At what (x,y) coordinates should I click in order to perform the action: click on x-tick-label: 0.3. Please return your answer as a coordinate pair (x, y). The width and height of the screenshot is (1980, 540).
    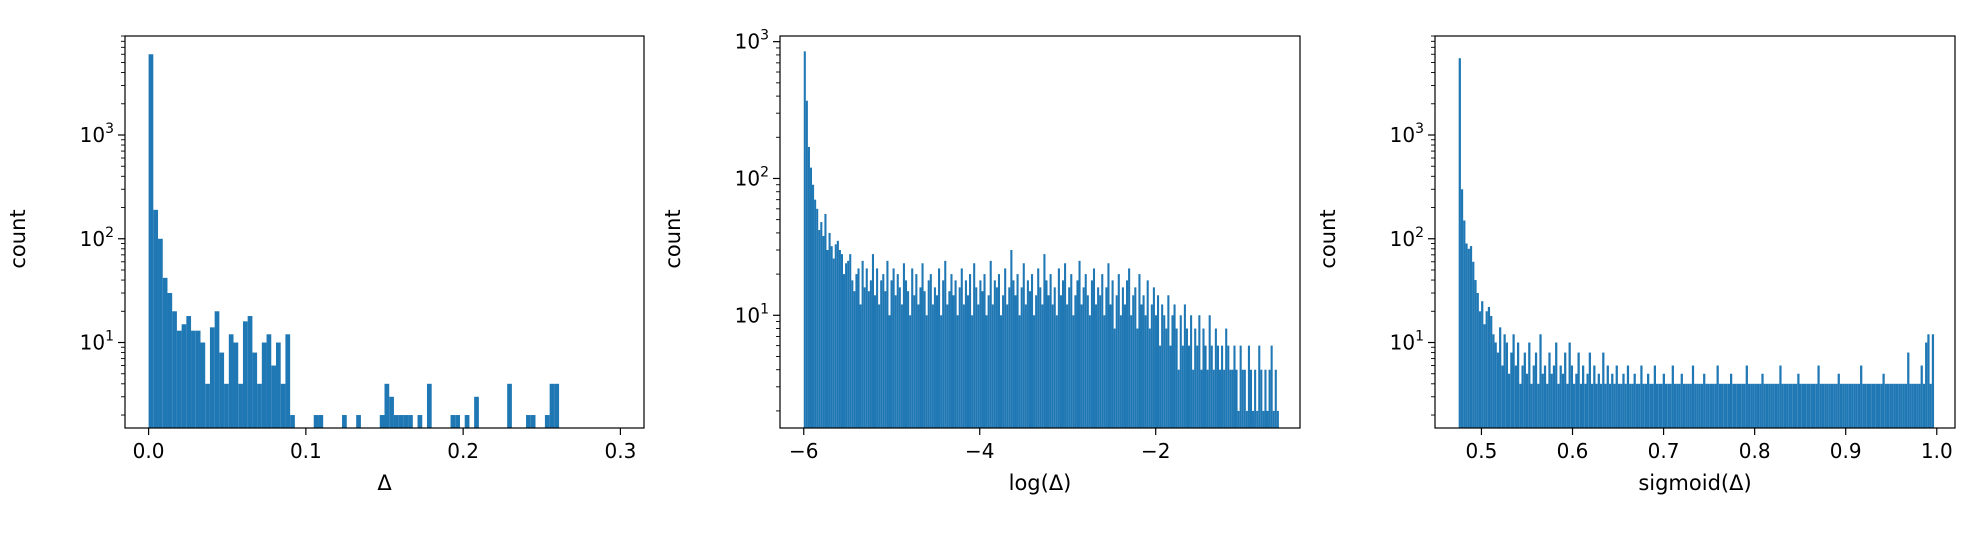
    Looking at the image, I should click on (621, 451).